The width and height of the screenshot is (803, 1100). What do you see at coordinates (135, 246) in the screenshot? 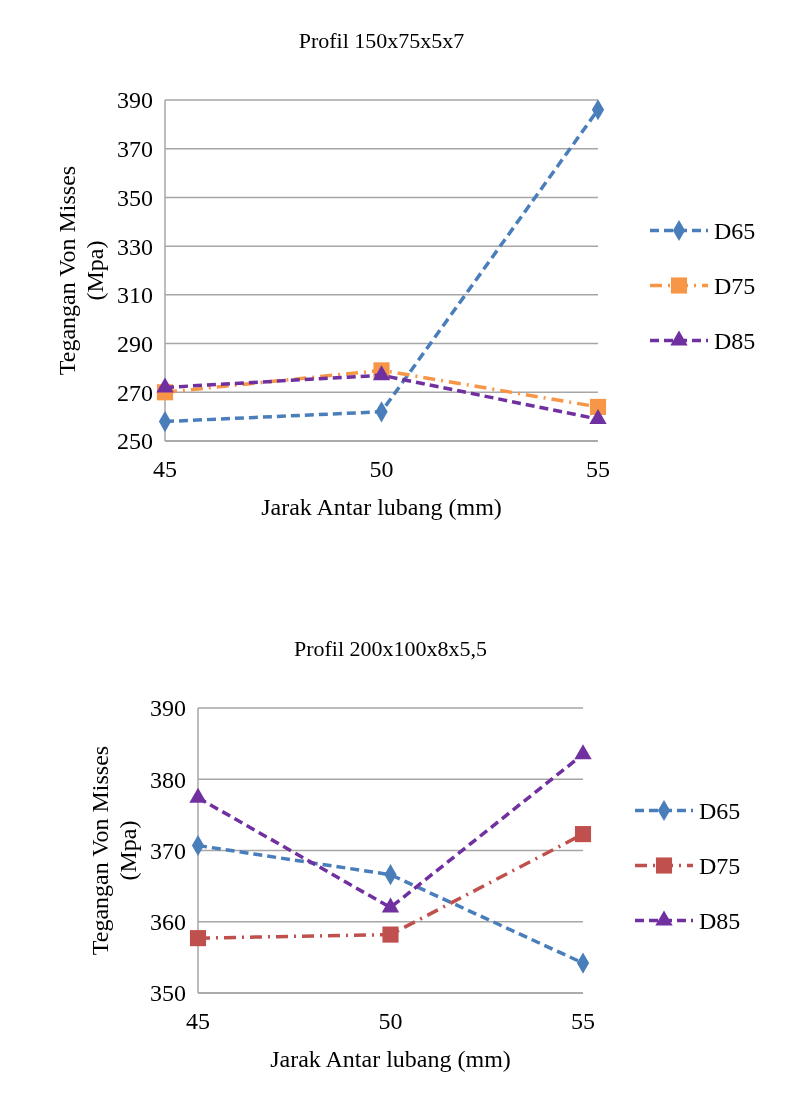
I see `y-tick-label: 330` at bounding box center [135, 246].